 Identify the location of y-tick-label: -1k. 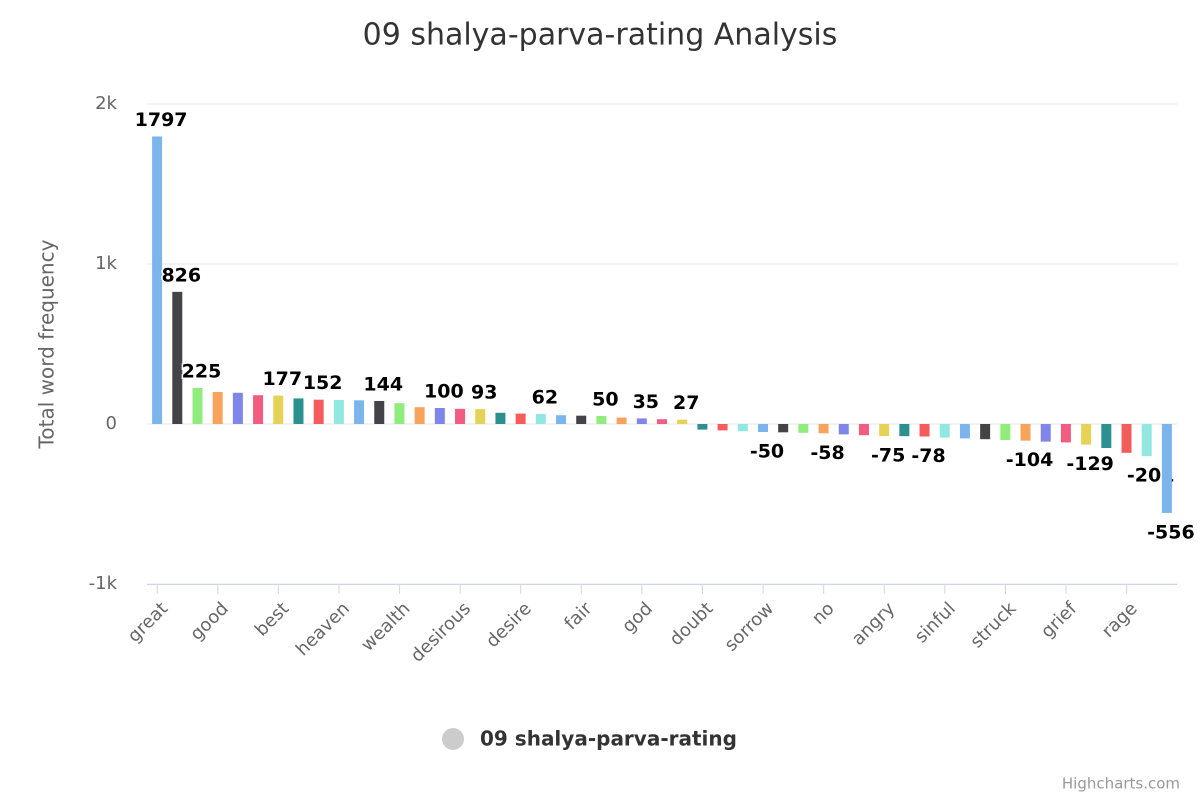
(103, 583).